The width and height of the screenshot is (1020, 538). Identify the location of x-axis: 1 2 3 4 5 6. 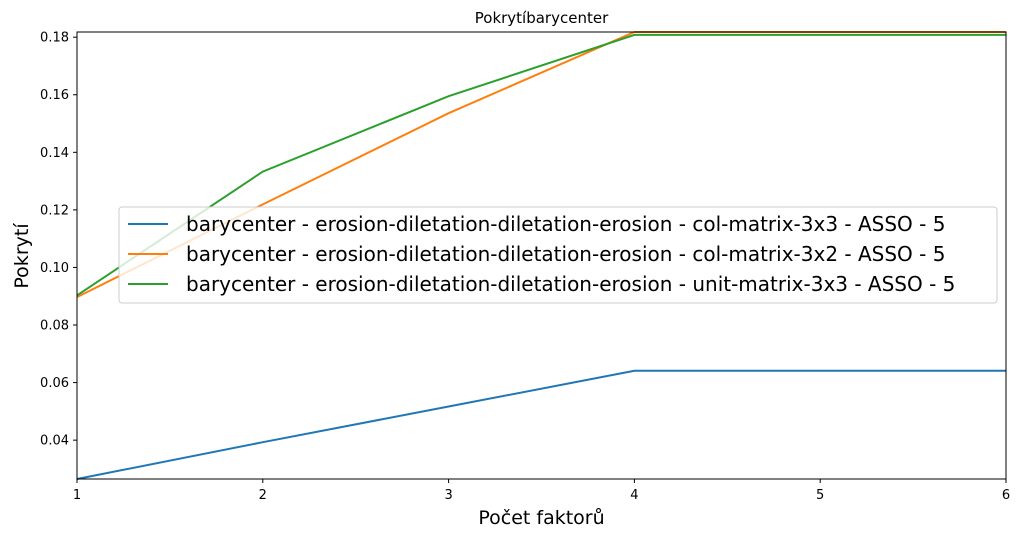
(541, 491).